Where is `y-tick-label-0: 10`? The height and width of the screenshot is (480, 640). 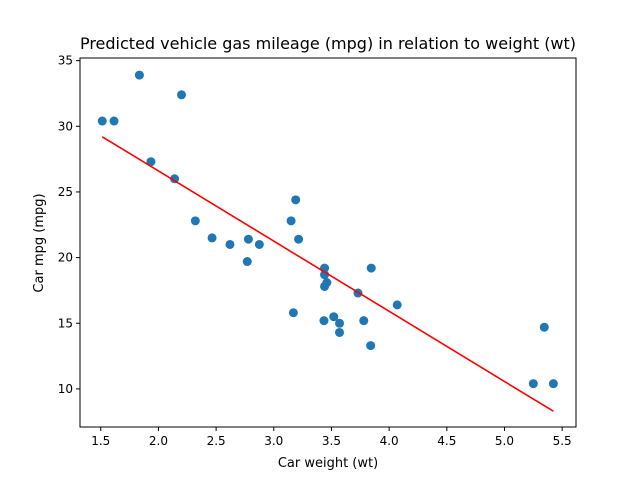 y-tick-label-0: 10 is located at coordinates (65, 389).